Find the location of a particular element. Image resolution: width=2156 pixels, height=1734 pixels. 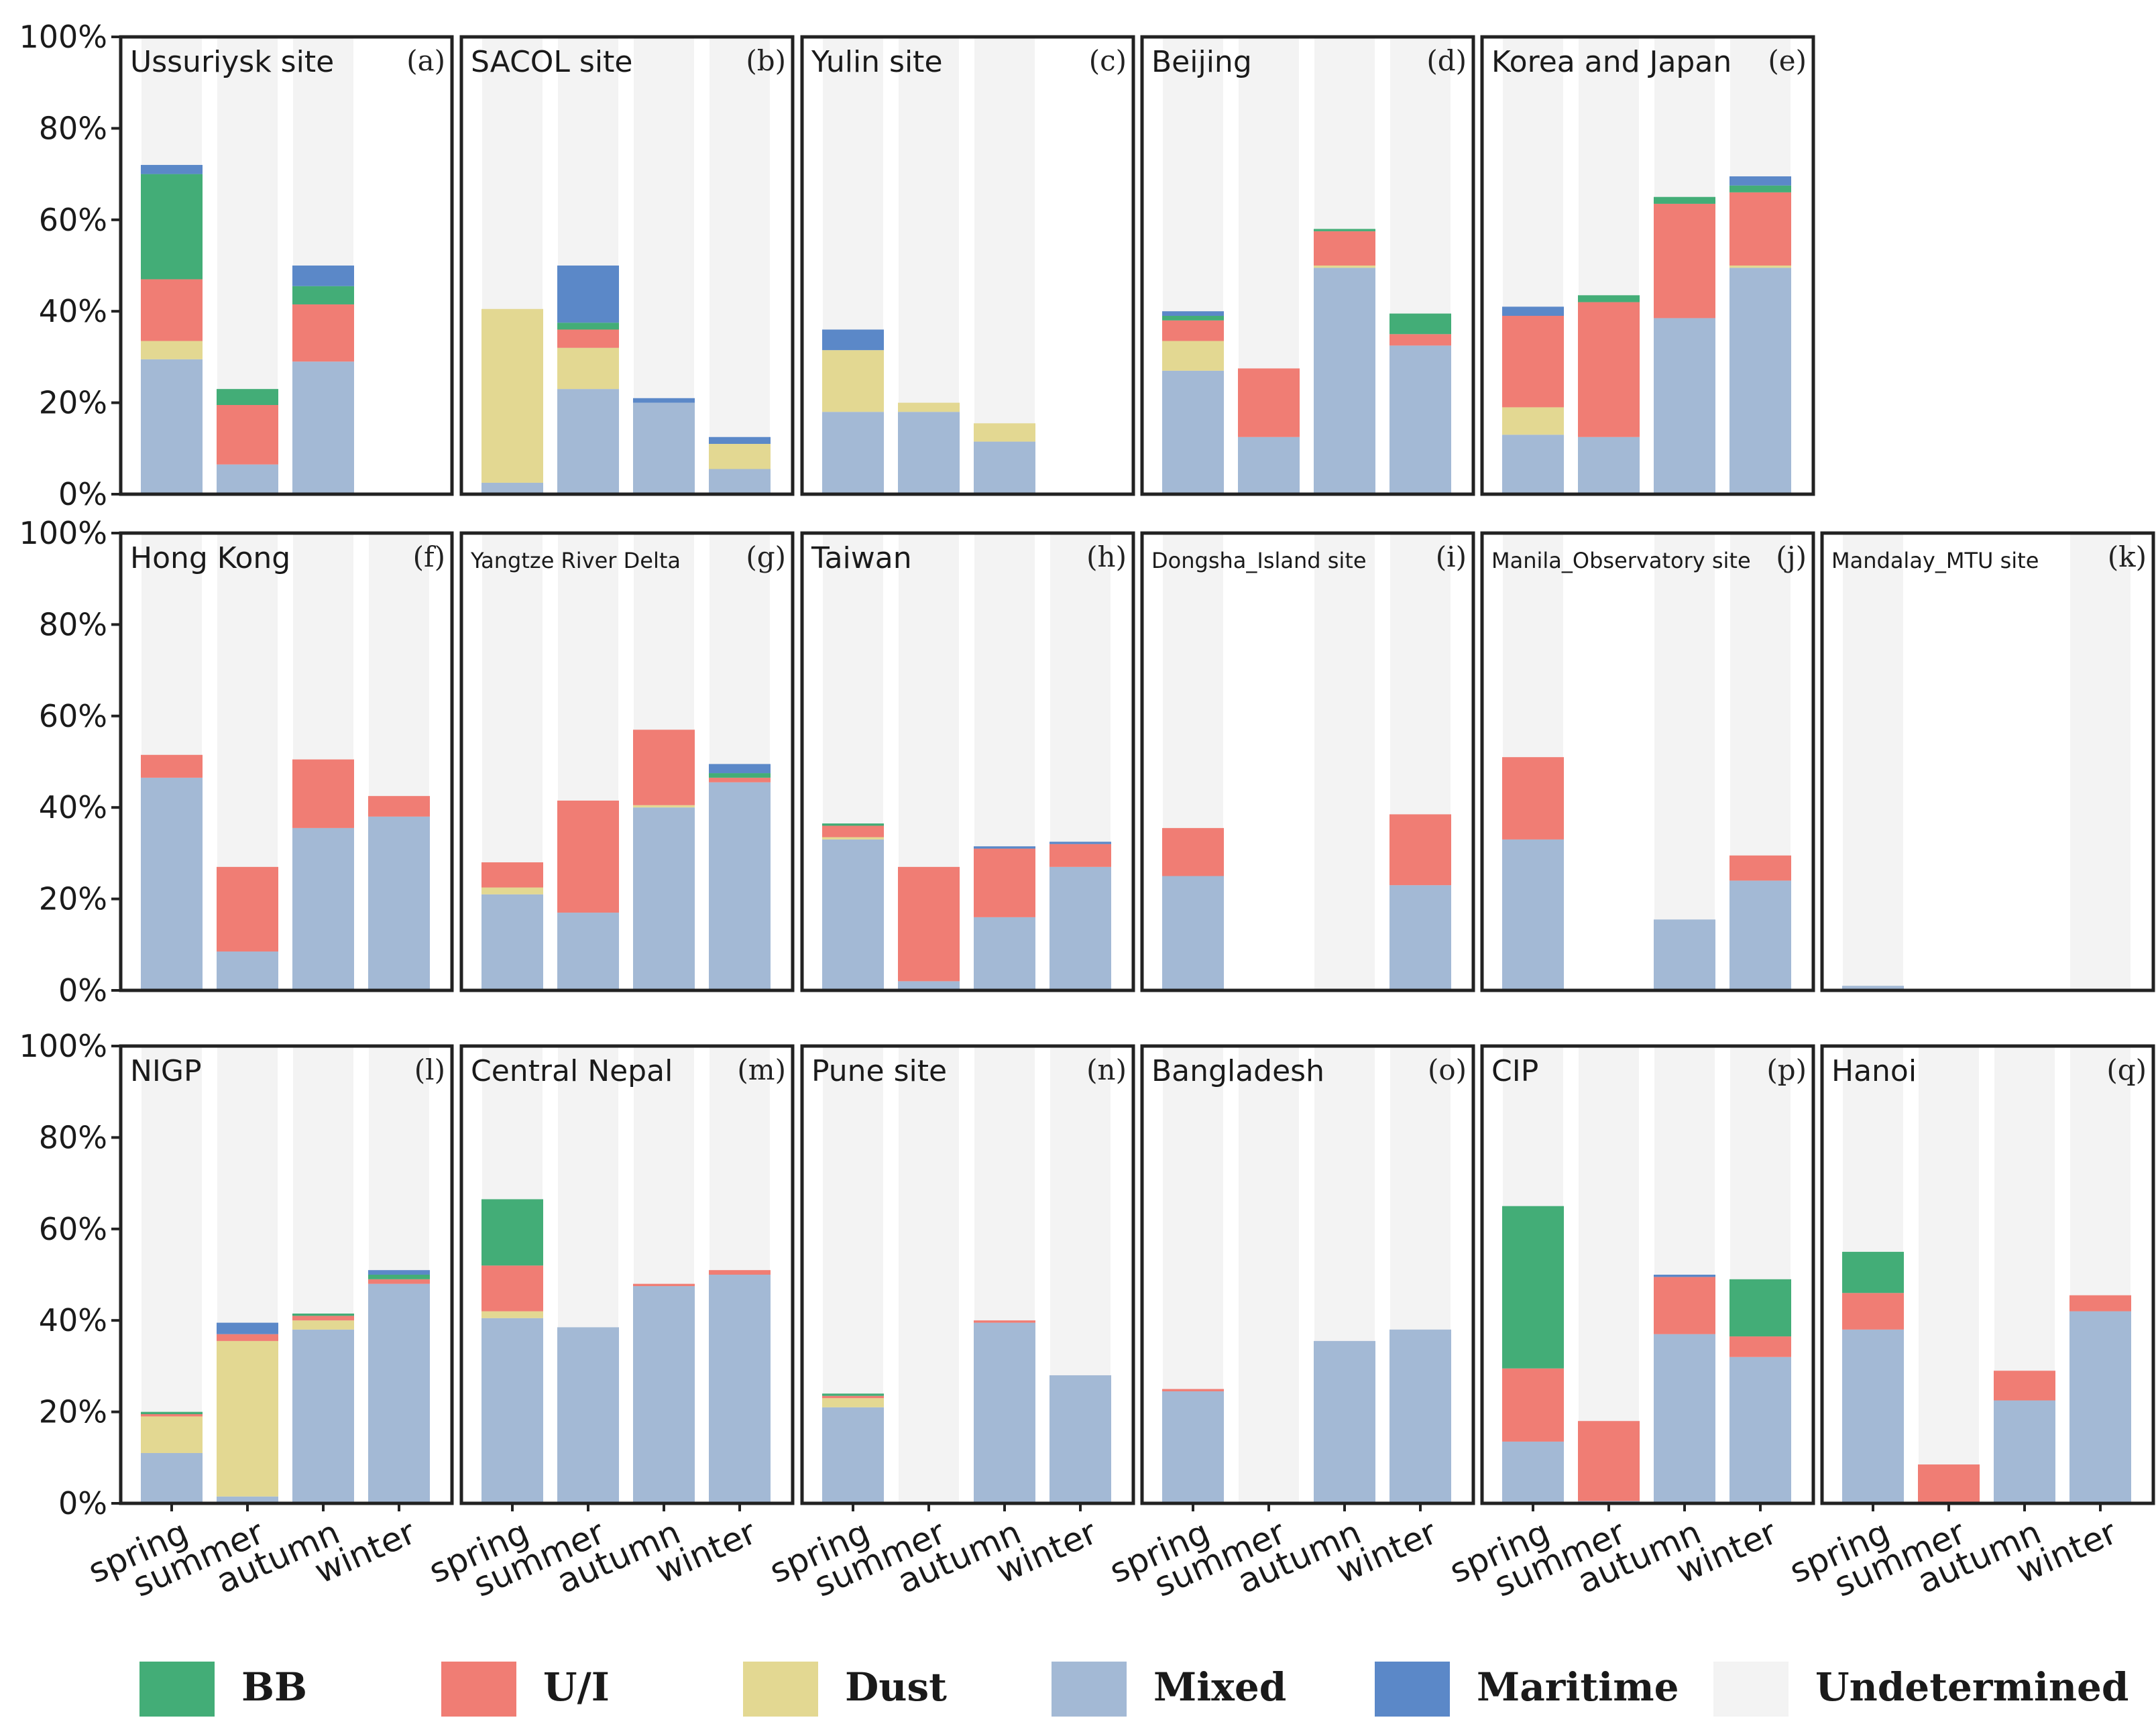

bar-segment-nigp-winter-maritime is located at coordinates (399, 1272).